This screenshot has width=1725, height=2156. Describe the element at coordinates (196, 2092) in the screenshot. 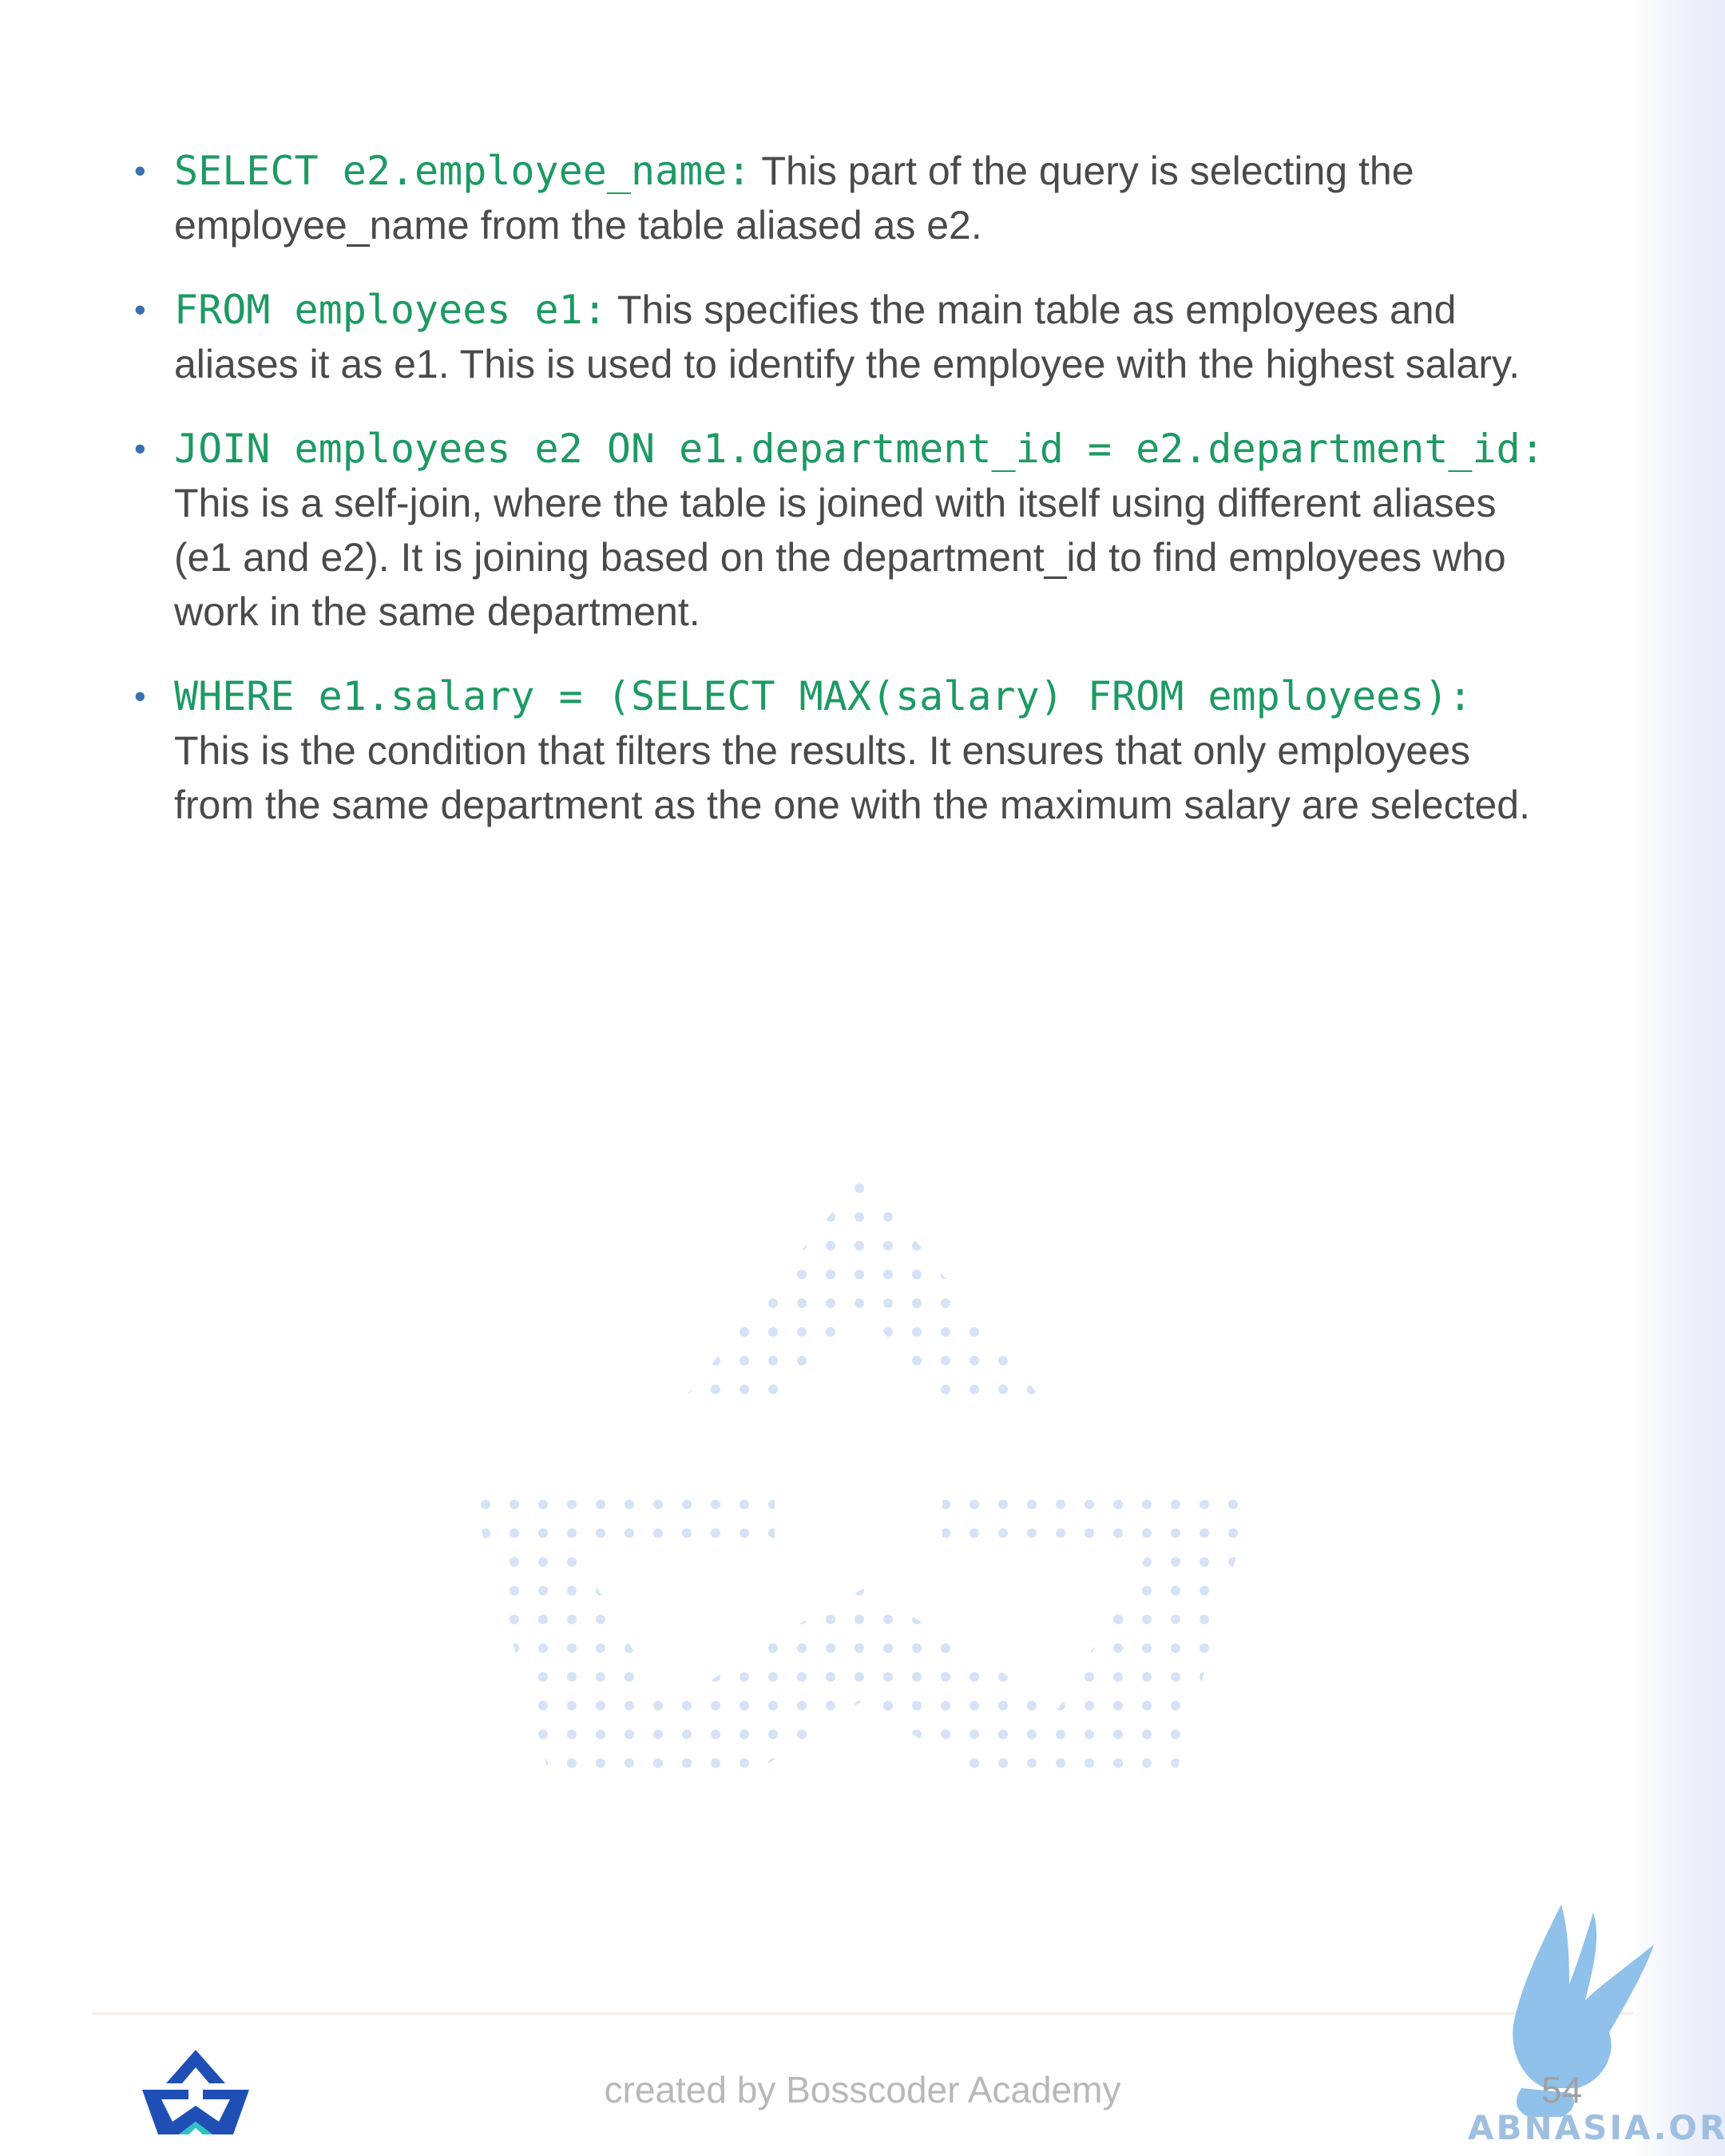

I see `bosscoder-logo-icon` at that location.